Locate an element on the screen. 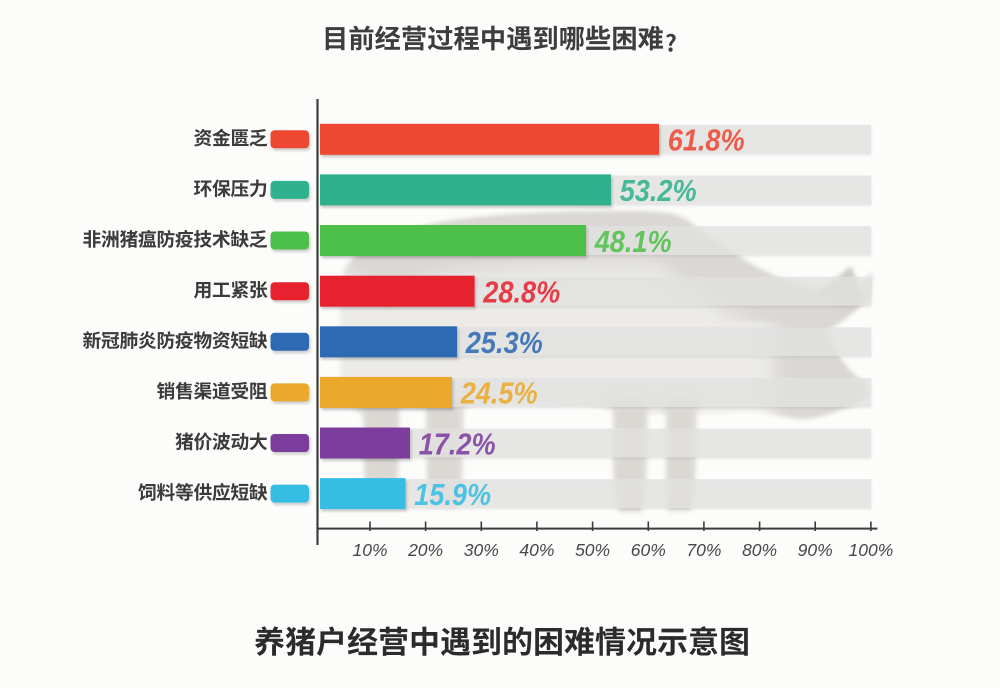 The width and height of the screenshot is (1000, 688). svg-text: 20% is located at coordinates (425, 550).